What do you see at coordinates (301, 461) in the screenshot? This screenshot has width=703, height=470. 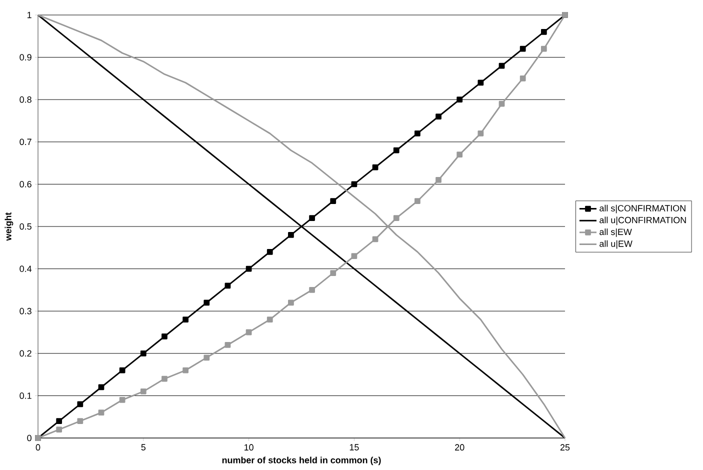 I see `x-axis-title: number of stocks held in common (s)` at bounding box center [301, 461].